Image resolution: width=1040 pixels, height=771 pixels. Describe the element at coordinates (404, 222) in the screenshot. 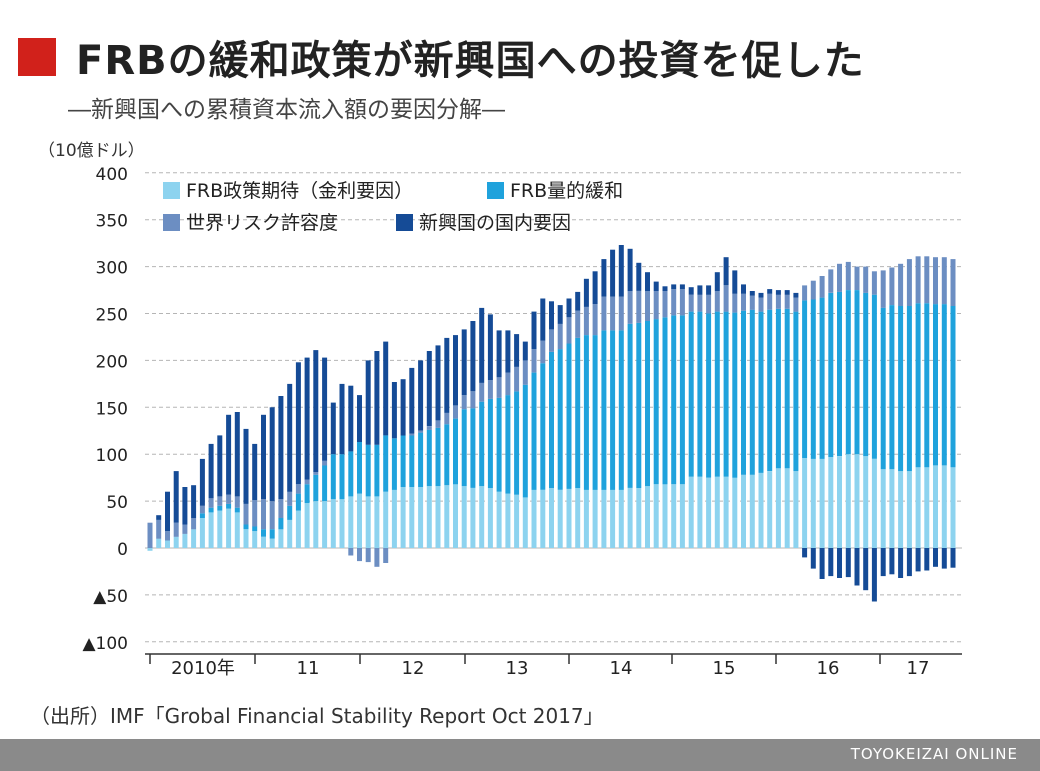

I see `legend-swatch` at that location.